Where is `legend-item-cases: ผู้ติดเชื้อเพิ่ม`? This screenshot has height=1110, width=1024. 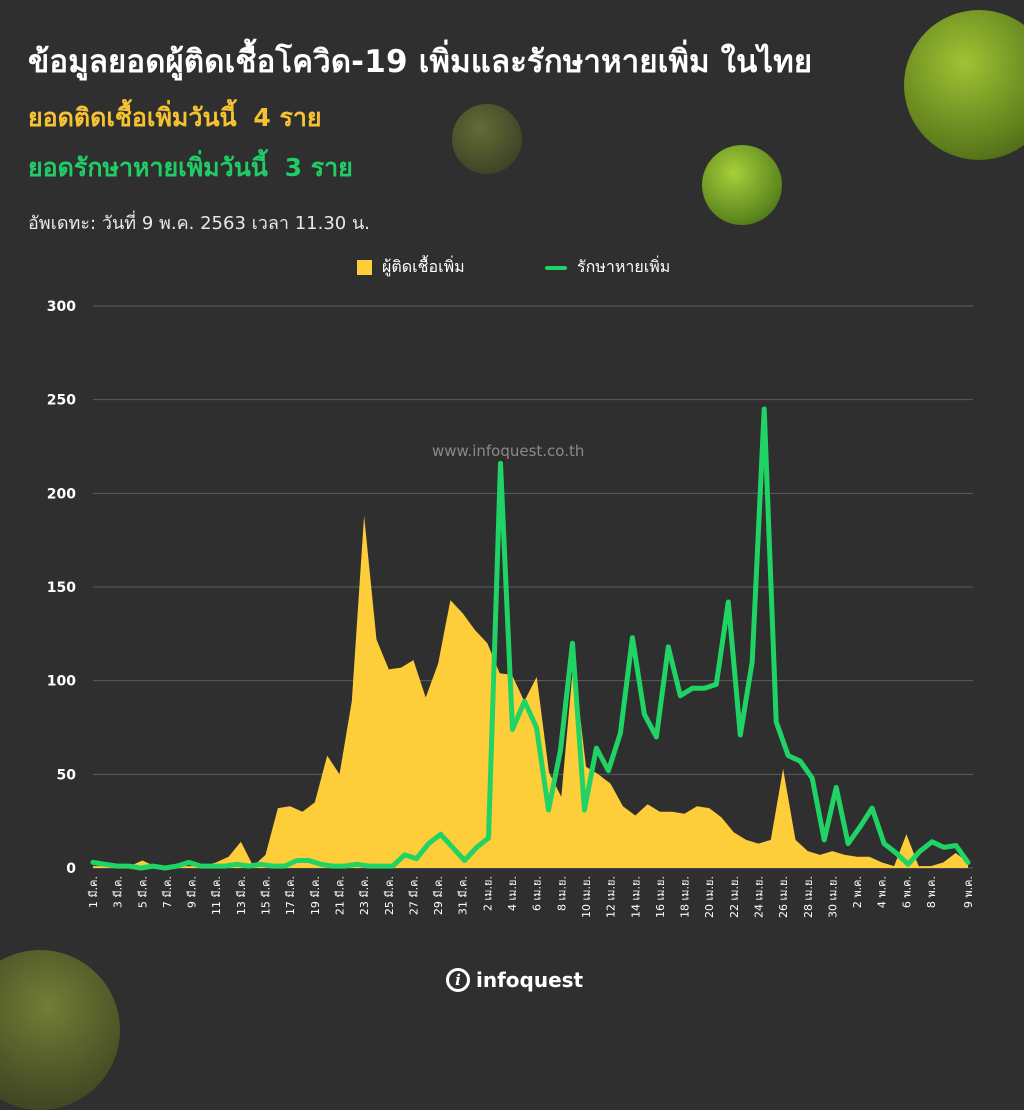 legend-item-cases: ผู้ติดเชื้อเพิ่ม is located at coordinates (411, 267).